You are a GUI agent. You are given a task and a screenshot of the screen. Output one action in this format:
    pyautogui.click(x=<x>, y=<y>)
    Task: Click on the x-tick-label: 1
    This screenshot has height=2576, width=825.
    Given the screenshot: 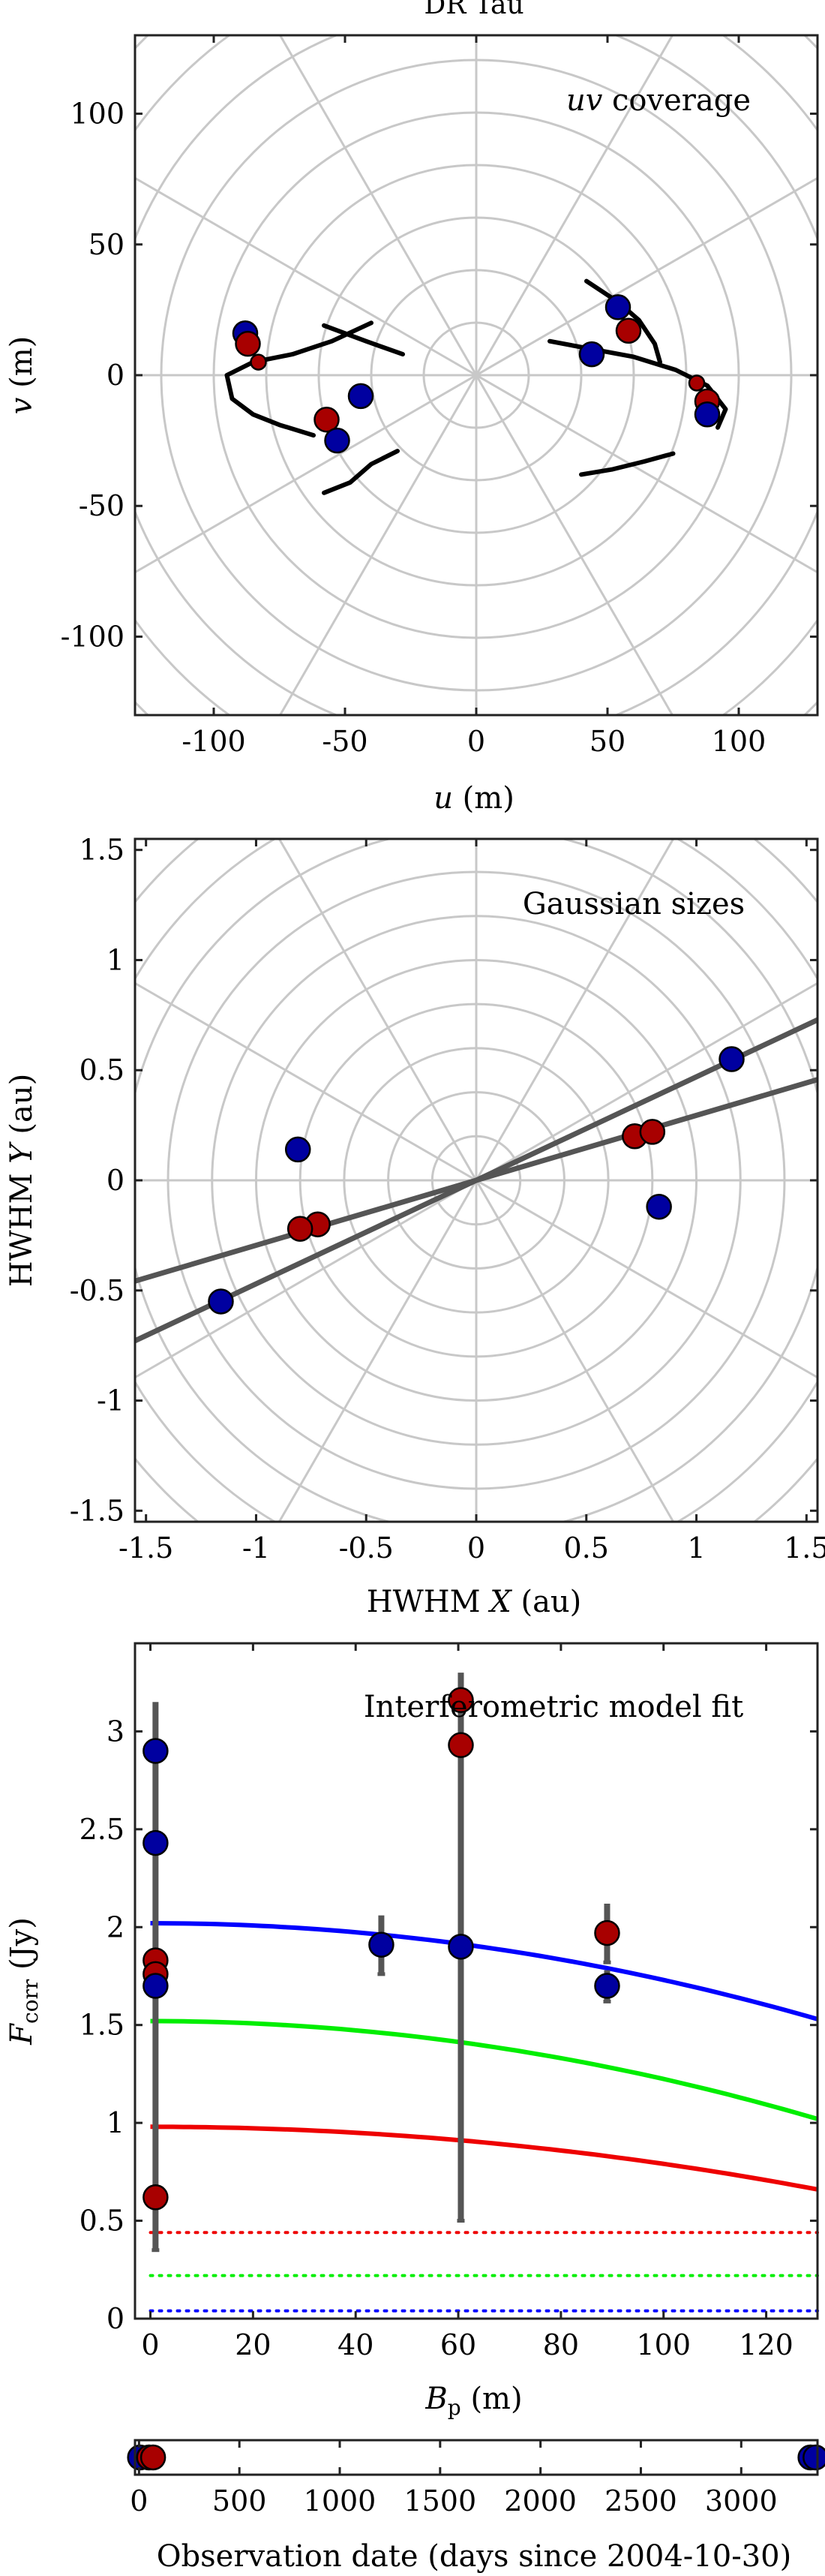 What is the action you would take?
    pyautogui.click(x=696, y=1548)
    